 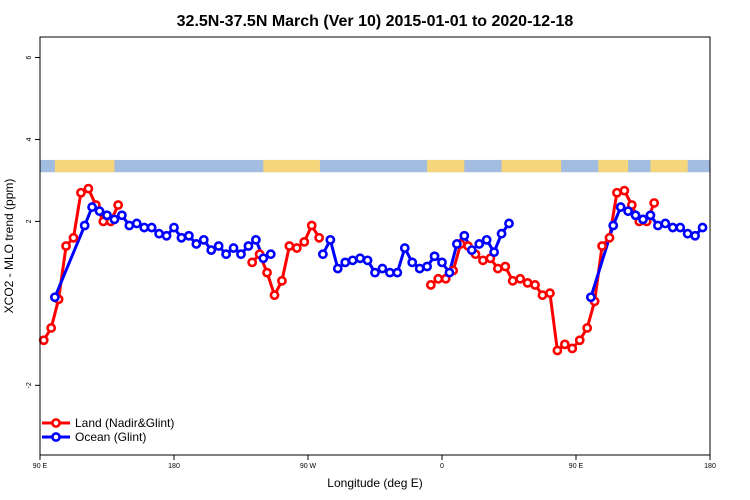 What do you see at coordinates (29, 57) in the screenshot?
I see `y-tick-label: 6` at bounding box center [29, 57].